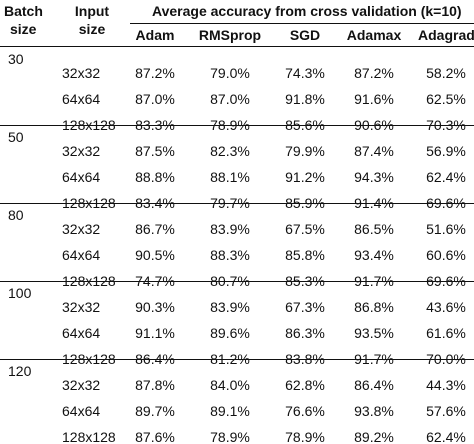  What do you see at coordinates (374, 99) in the screenshot?
I see `accuracy-cell-adamax: 91.6%` at bounding box center [374, 99].